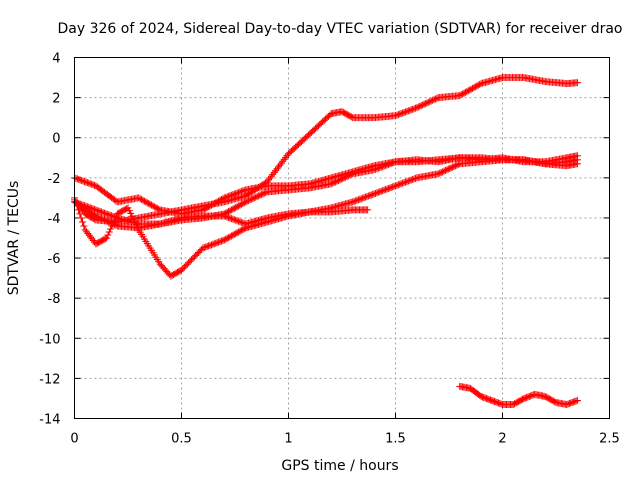 Image resolution: width=640 pixels, height=480 pixels. What do you see at coordinates (395, 439) in the screenshot?
I see `x-tick-label: 1.5` at bounding box center [395, 439].